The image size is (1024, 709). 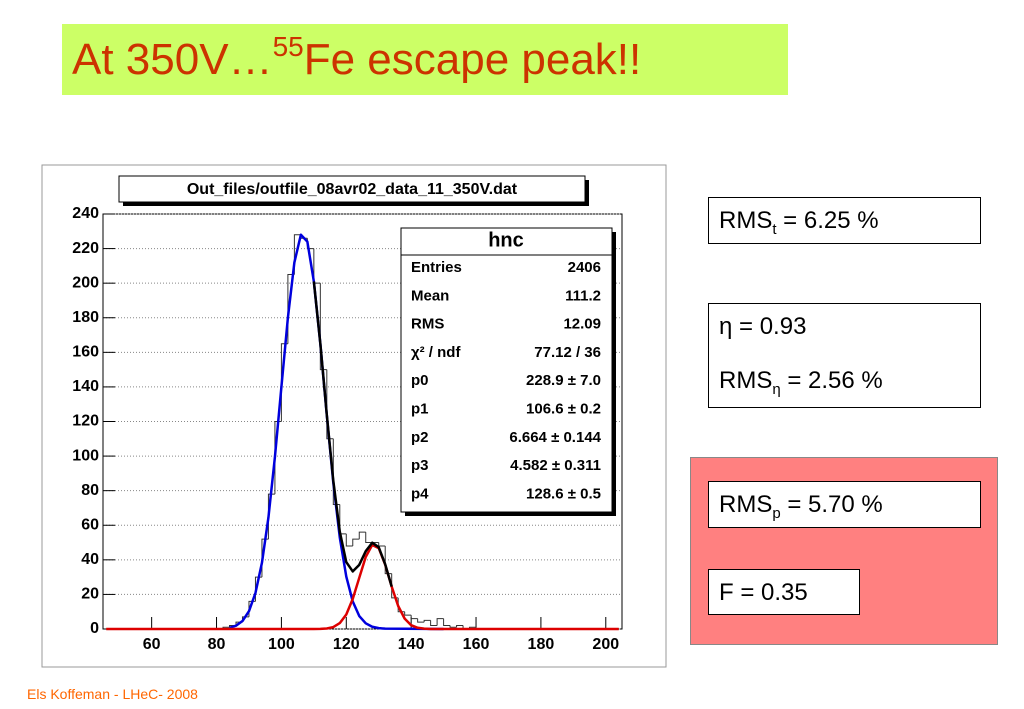 I want to click on y-tick-label: 220, so click(x=85, y=248).